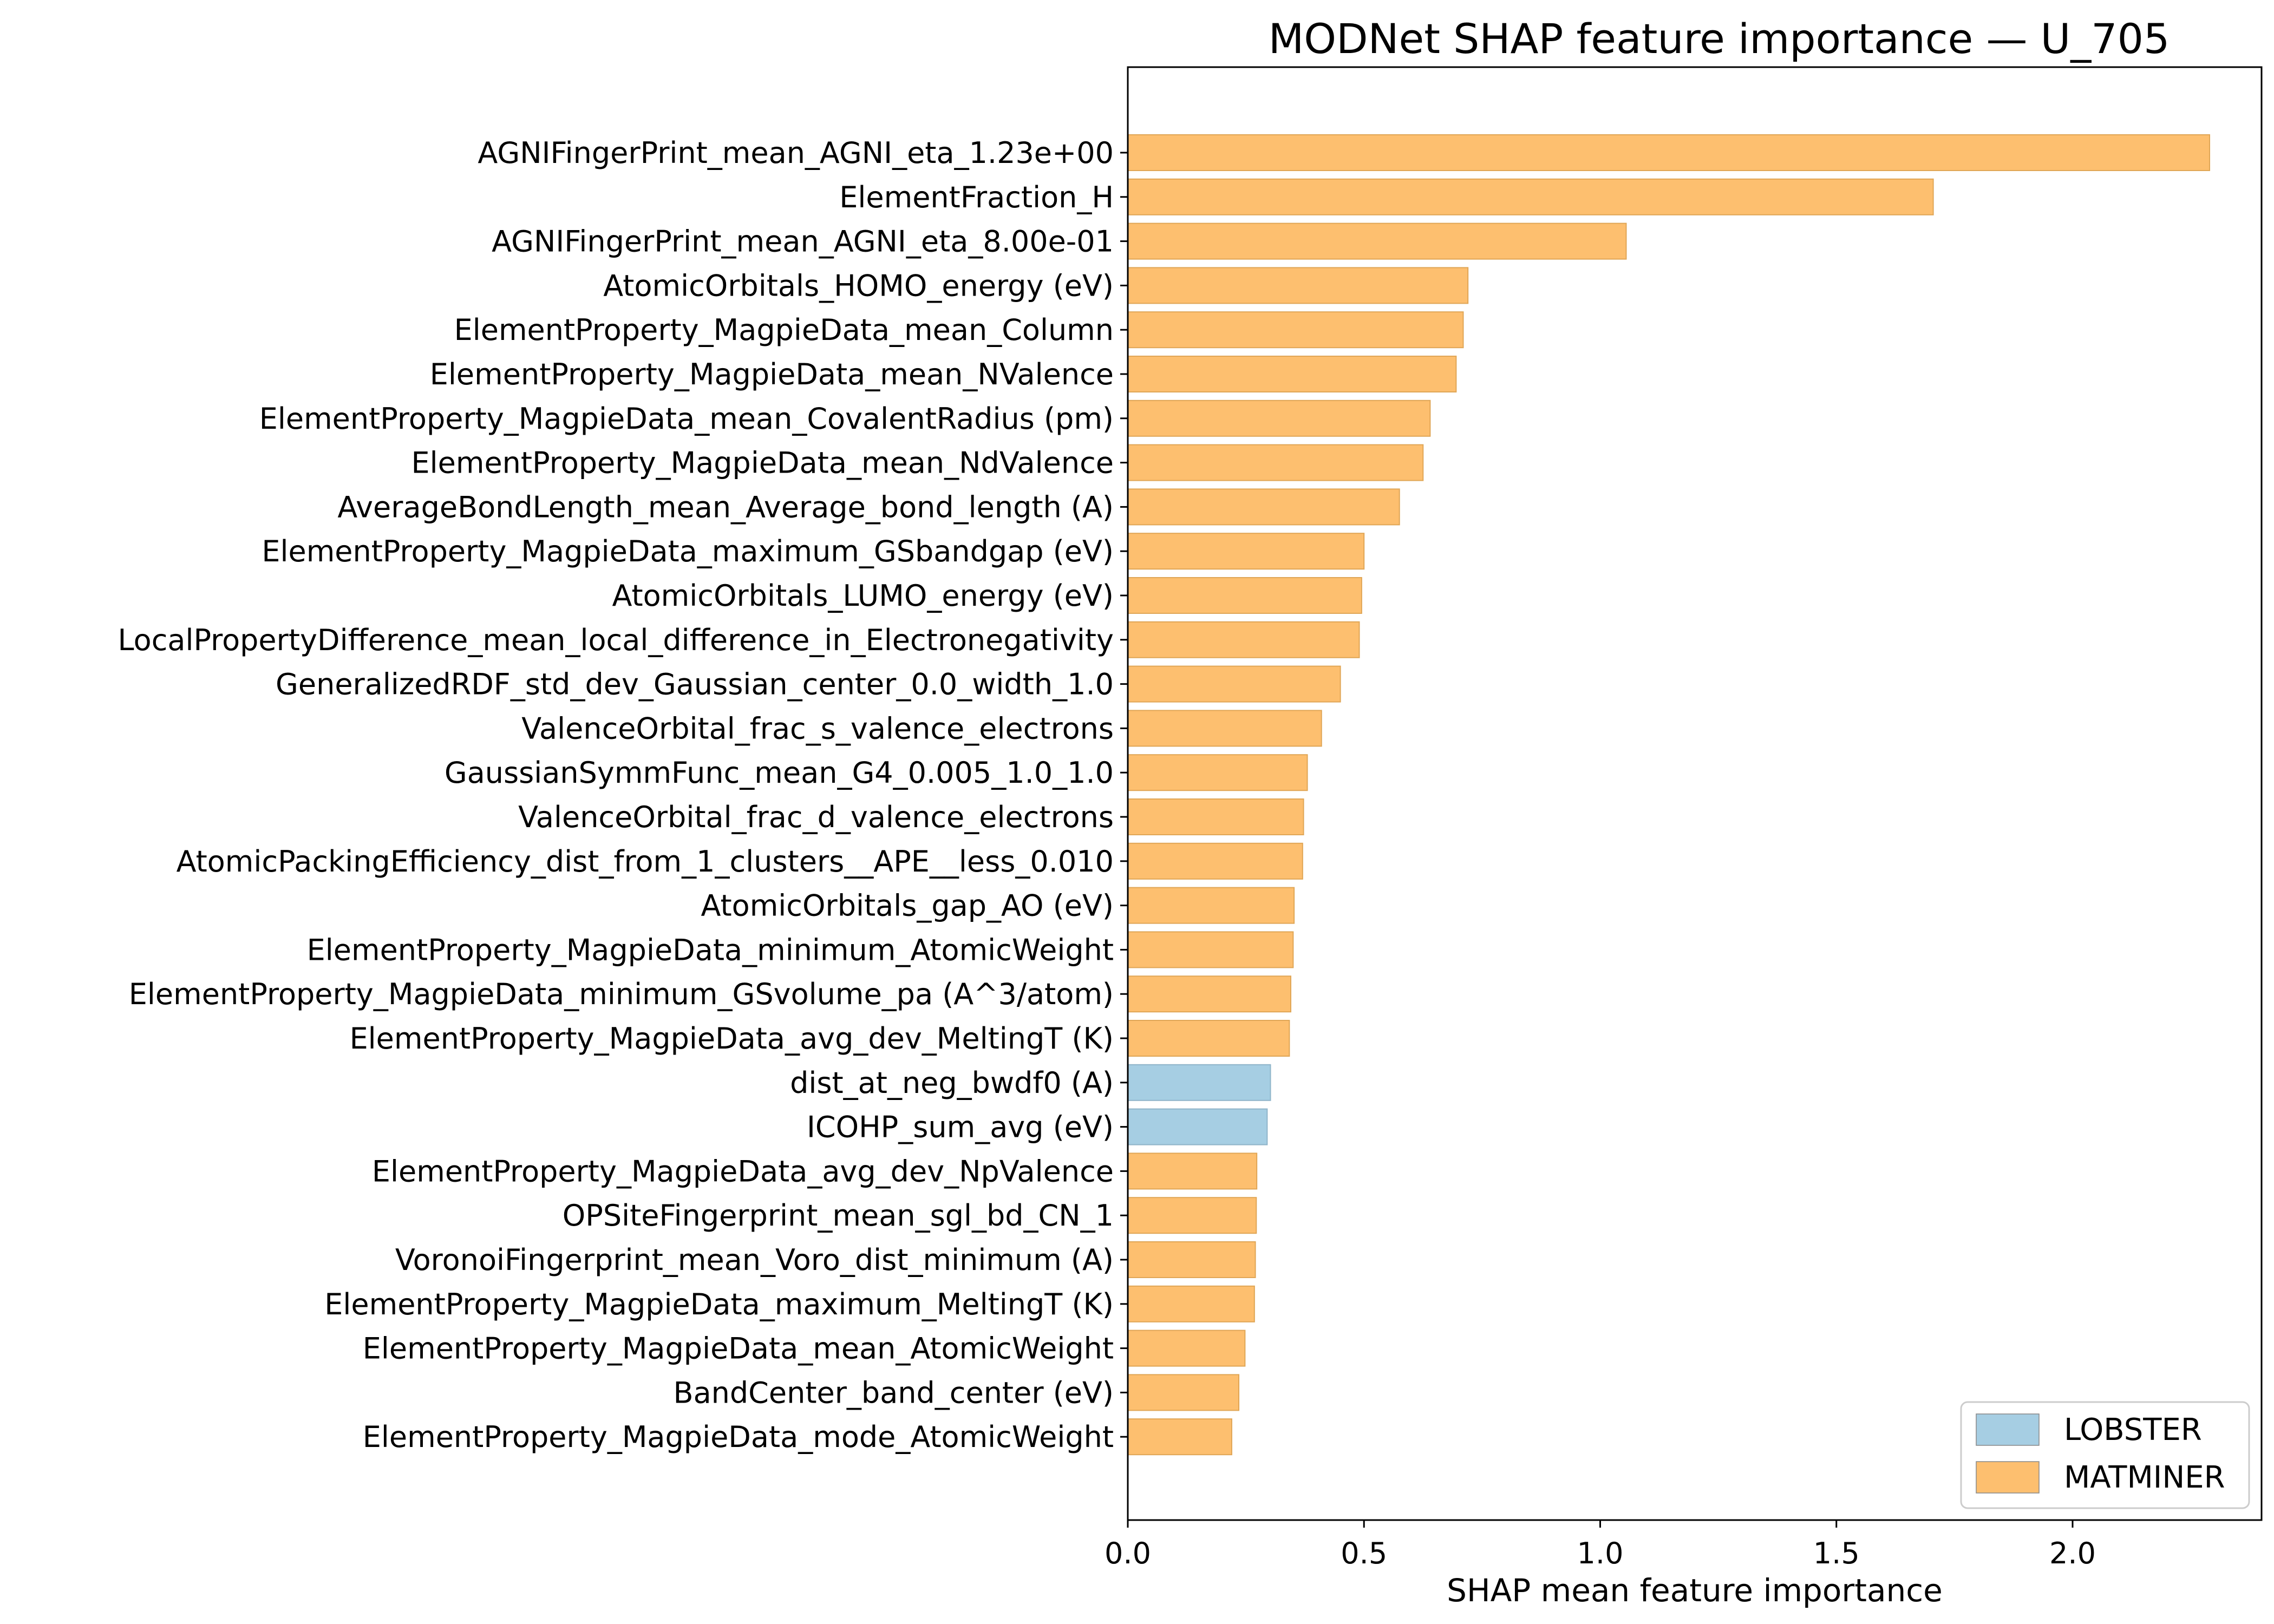 The width and height of the screenshot is (2274, 1624). I want to click on x-tick-label: 1.5, so click(1837, 1553).